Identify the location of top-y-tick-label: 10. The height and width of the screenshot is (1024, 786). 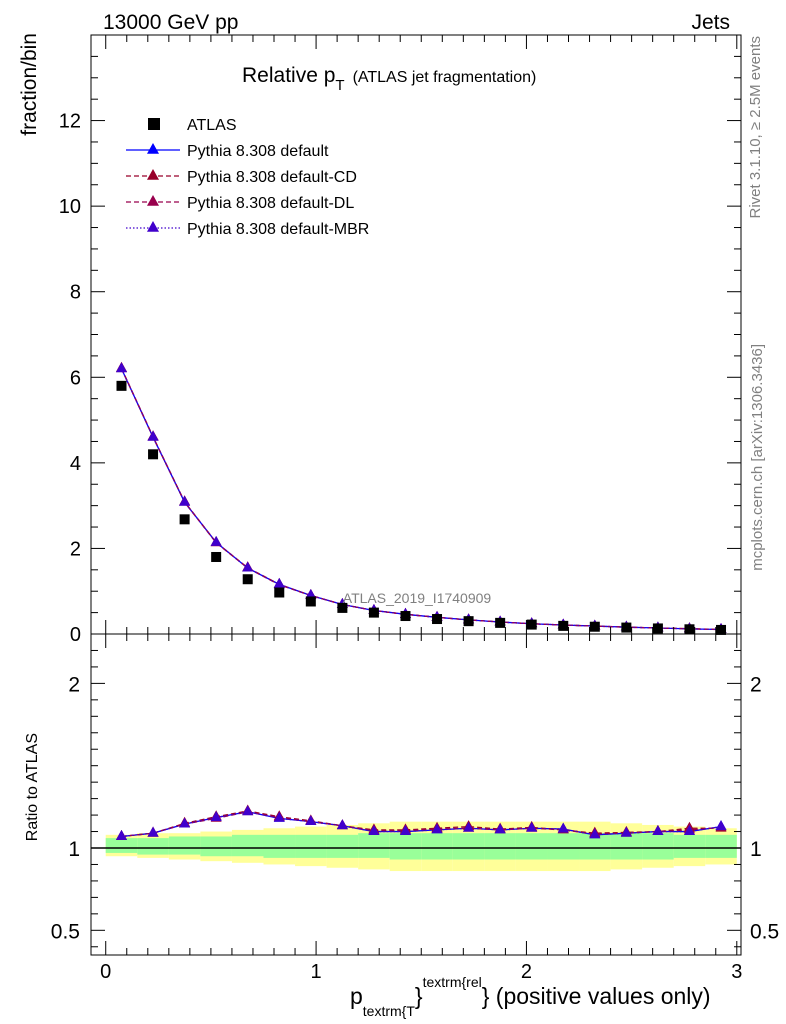
(70, 207).